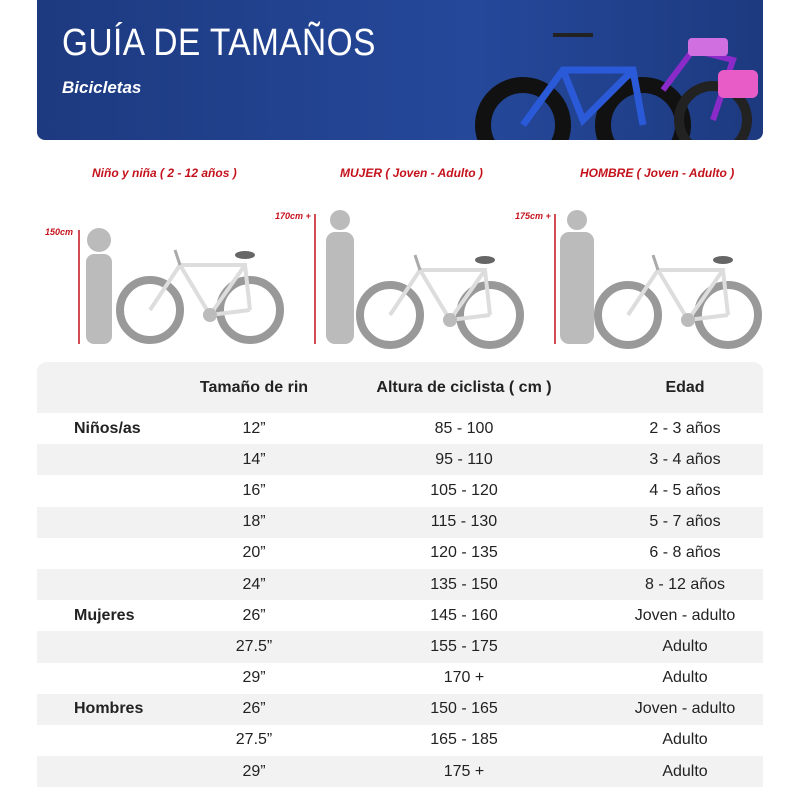 This screenshot has width=800, height=800. Describe the element at coordinates (400, 553) in the screenshot. I see `table-row: 20” 120 - 135 6 - 8 años` at that location.